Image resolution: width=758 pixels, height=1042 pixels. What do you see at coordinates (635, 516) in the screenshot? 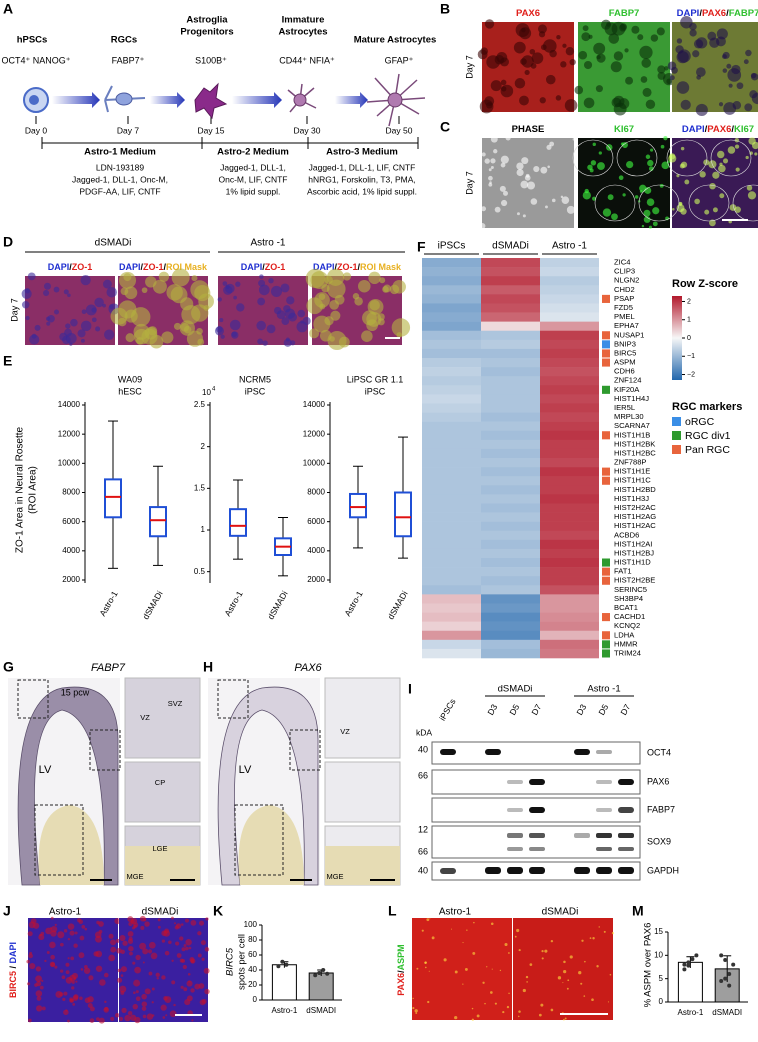
I see `gene-label: HIST1H2AG` at bounding box center [635, 516].